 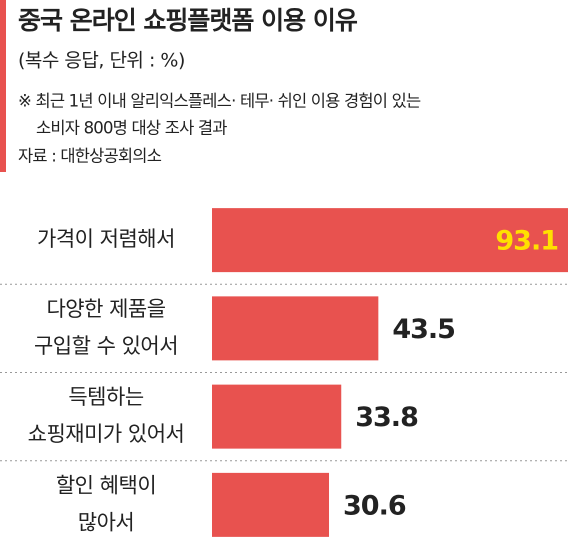 I want to click on category-label: 다양한 제품을, so click(x=105, y=309).